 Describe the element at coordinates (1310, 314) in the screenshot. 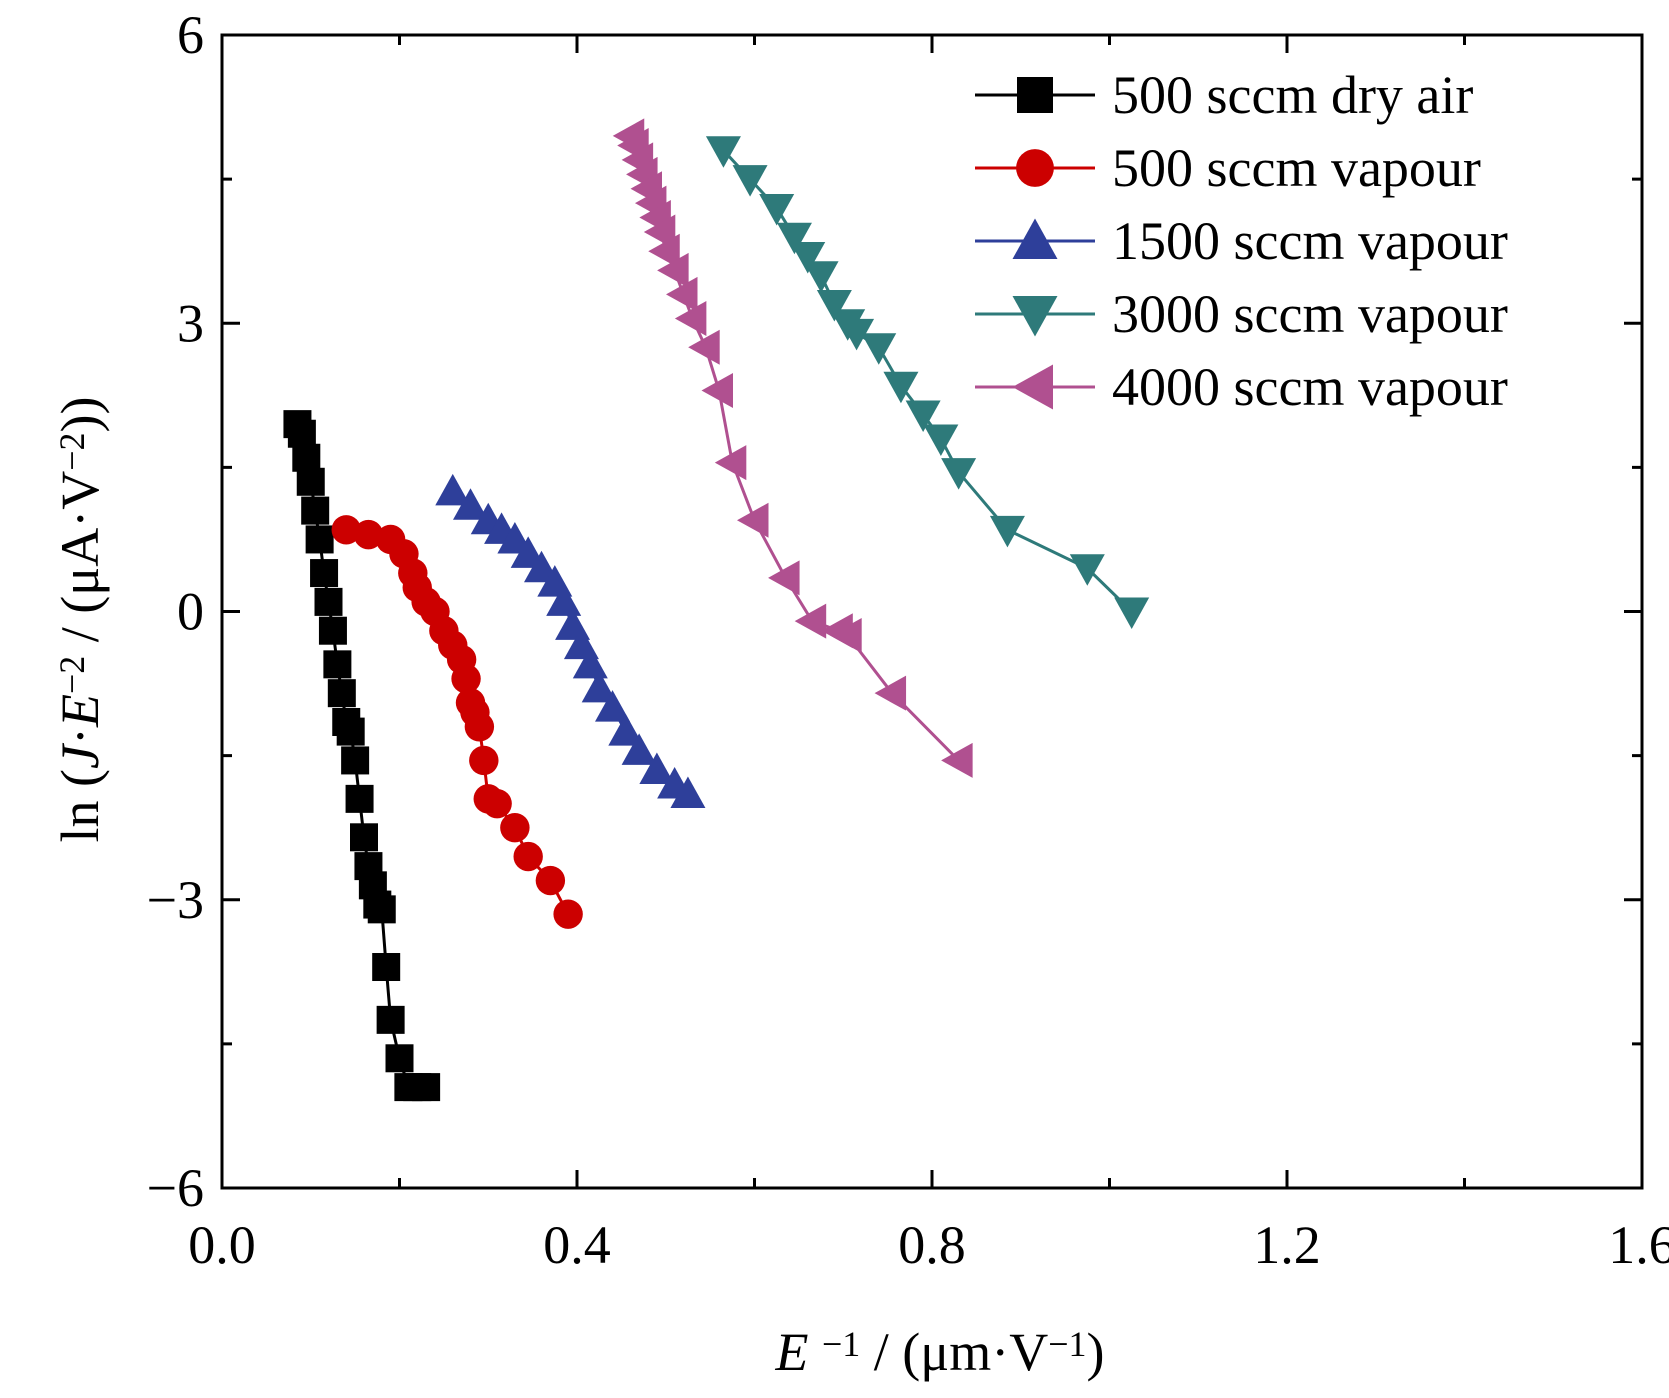

I see `legend-label: 3000 sccm vapour` at that location.